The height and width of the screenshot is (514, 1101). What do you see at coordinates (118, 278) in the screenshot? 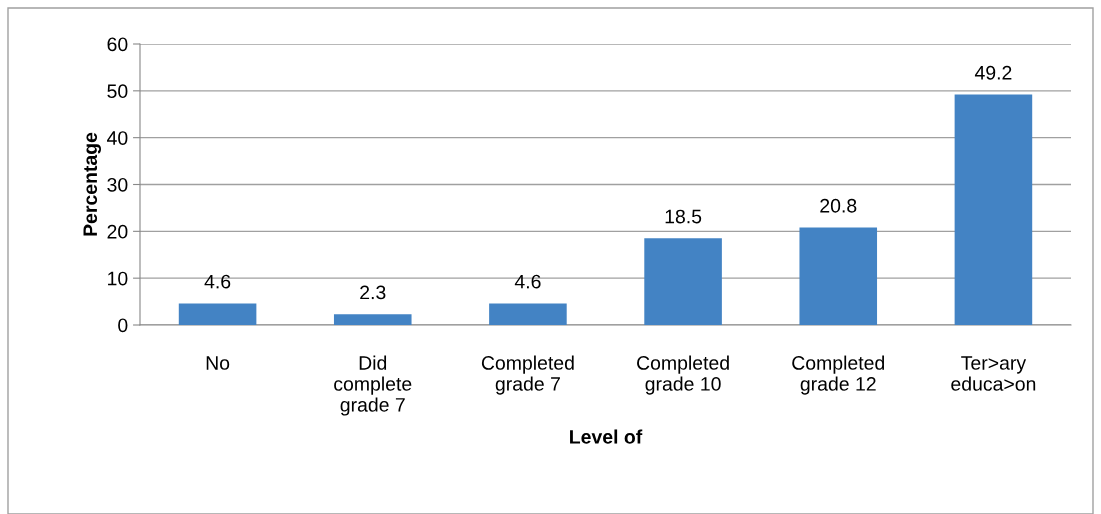
I see `y-tick-label: 10` at bounding box center [118, 278].